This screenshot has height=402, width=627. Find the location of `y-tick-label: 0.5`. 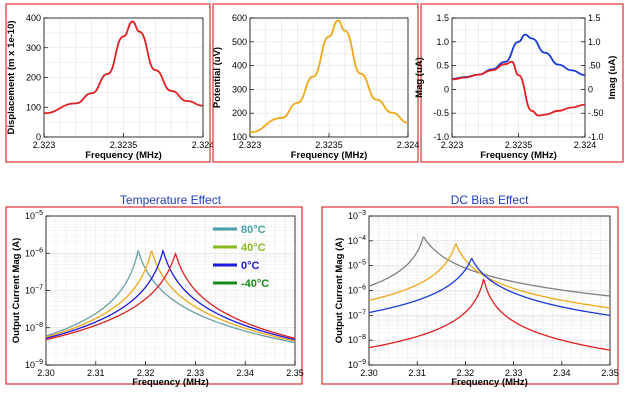

y-tick-label: 0.5 is located at coordinates (442, 66).